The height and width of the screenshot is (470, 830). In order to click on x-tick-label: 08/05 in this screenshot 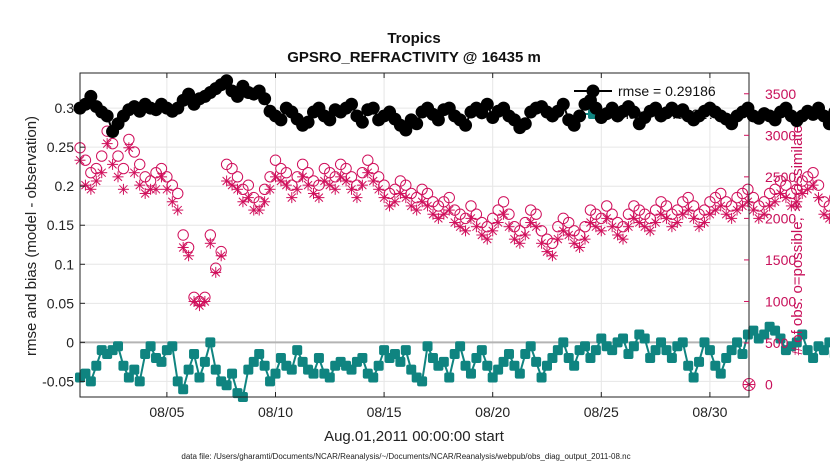, I will do `click(166, 412)`.